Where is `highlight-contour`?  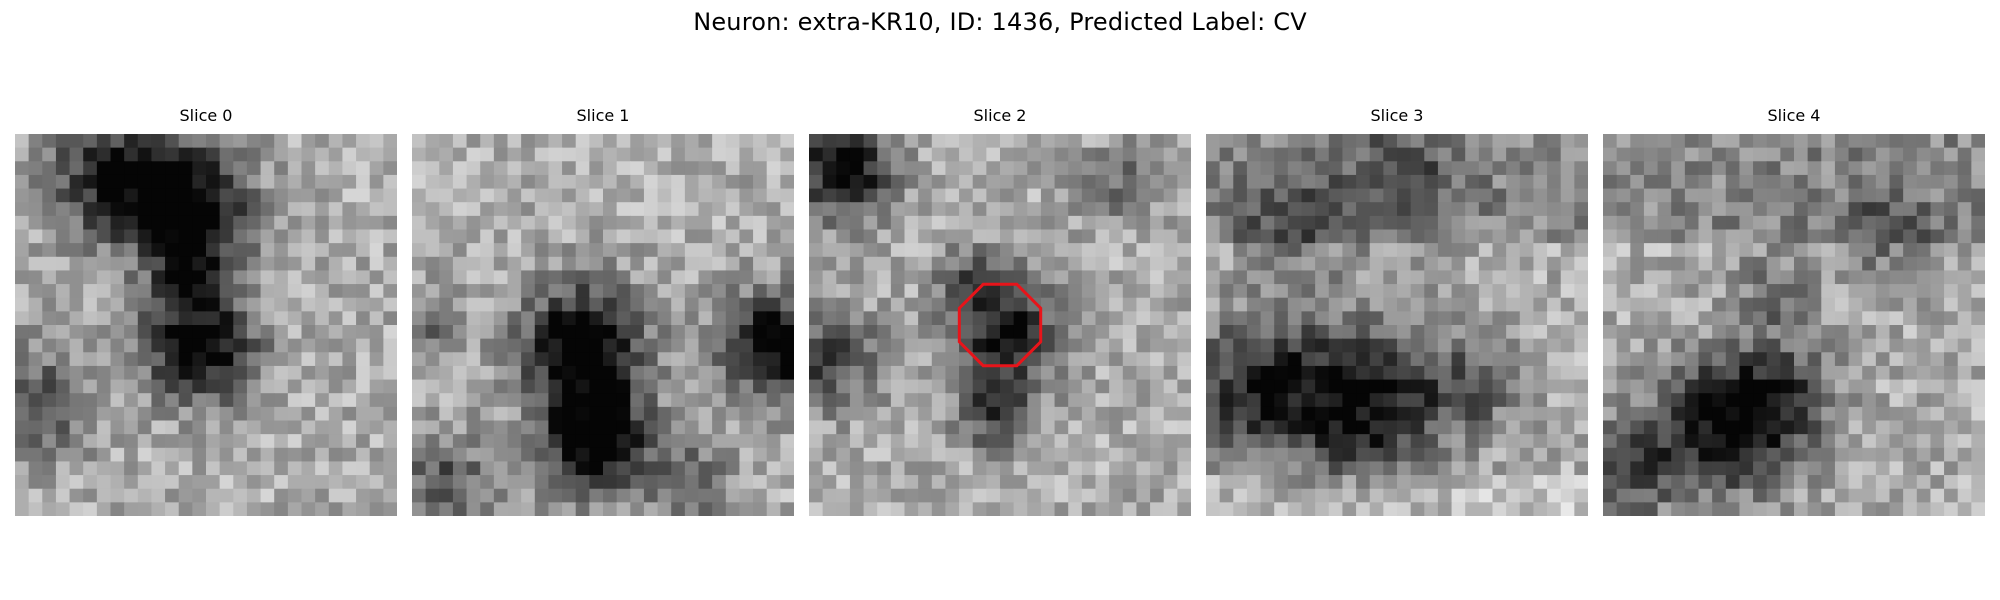 highlight-contour is located at coordinates (1000, 325).